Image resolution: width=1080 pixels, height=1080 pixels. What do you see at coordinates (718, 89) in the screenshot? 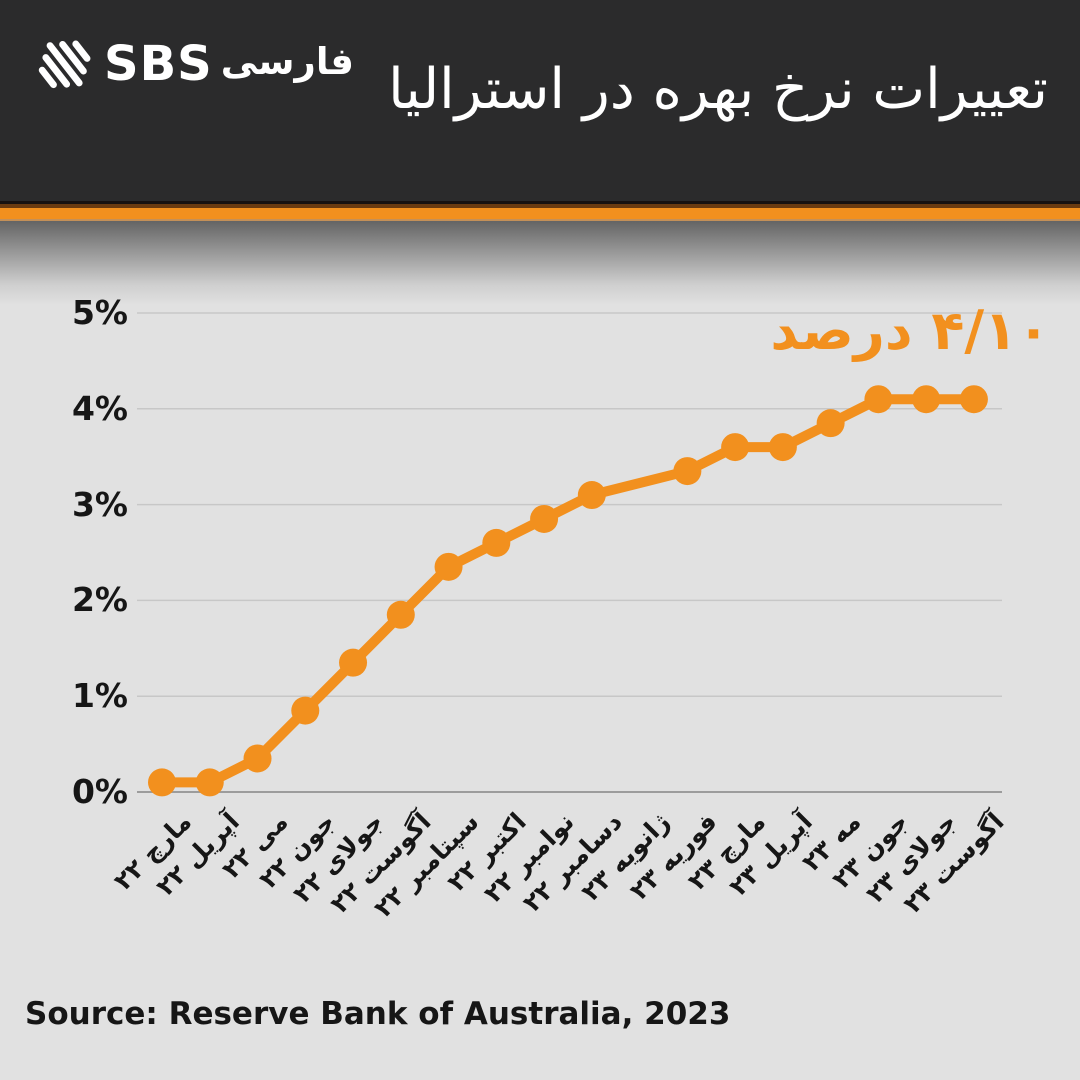
I see `page-title: تعییرات نرخ بهره در استرالیا` at bounding box center [718, 89].